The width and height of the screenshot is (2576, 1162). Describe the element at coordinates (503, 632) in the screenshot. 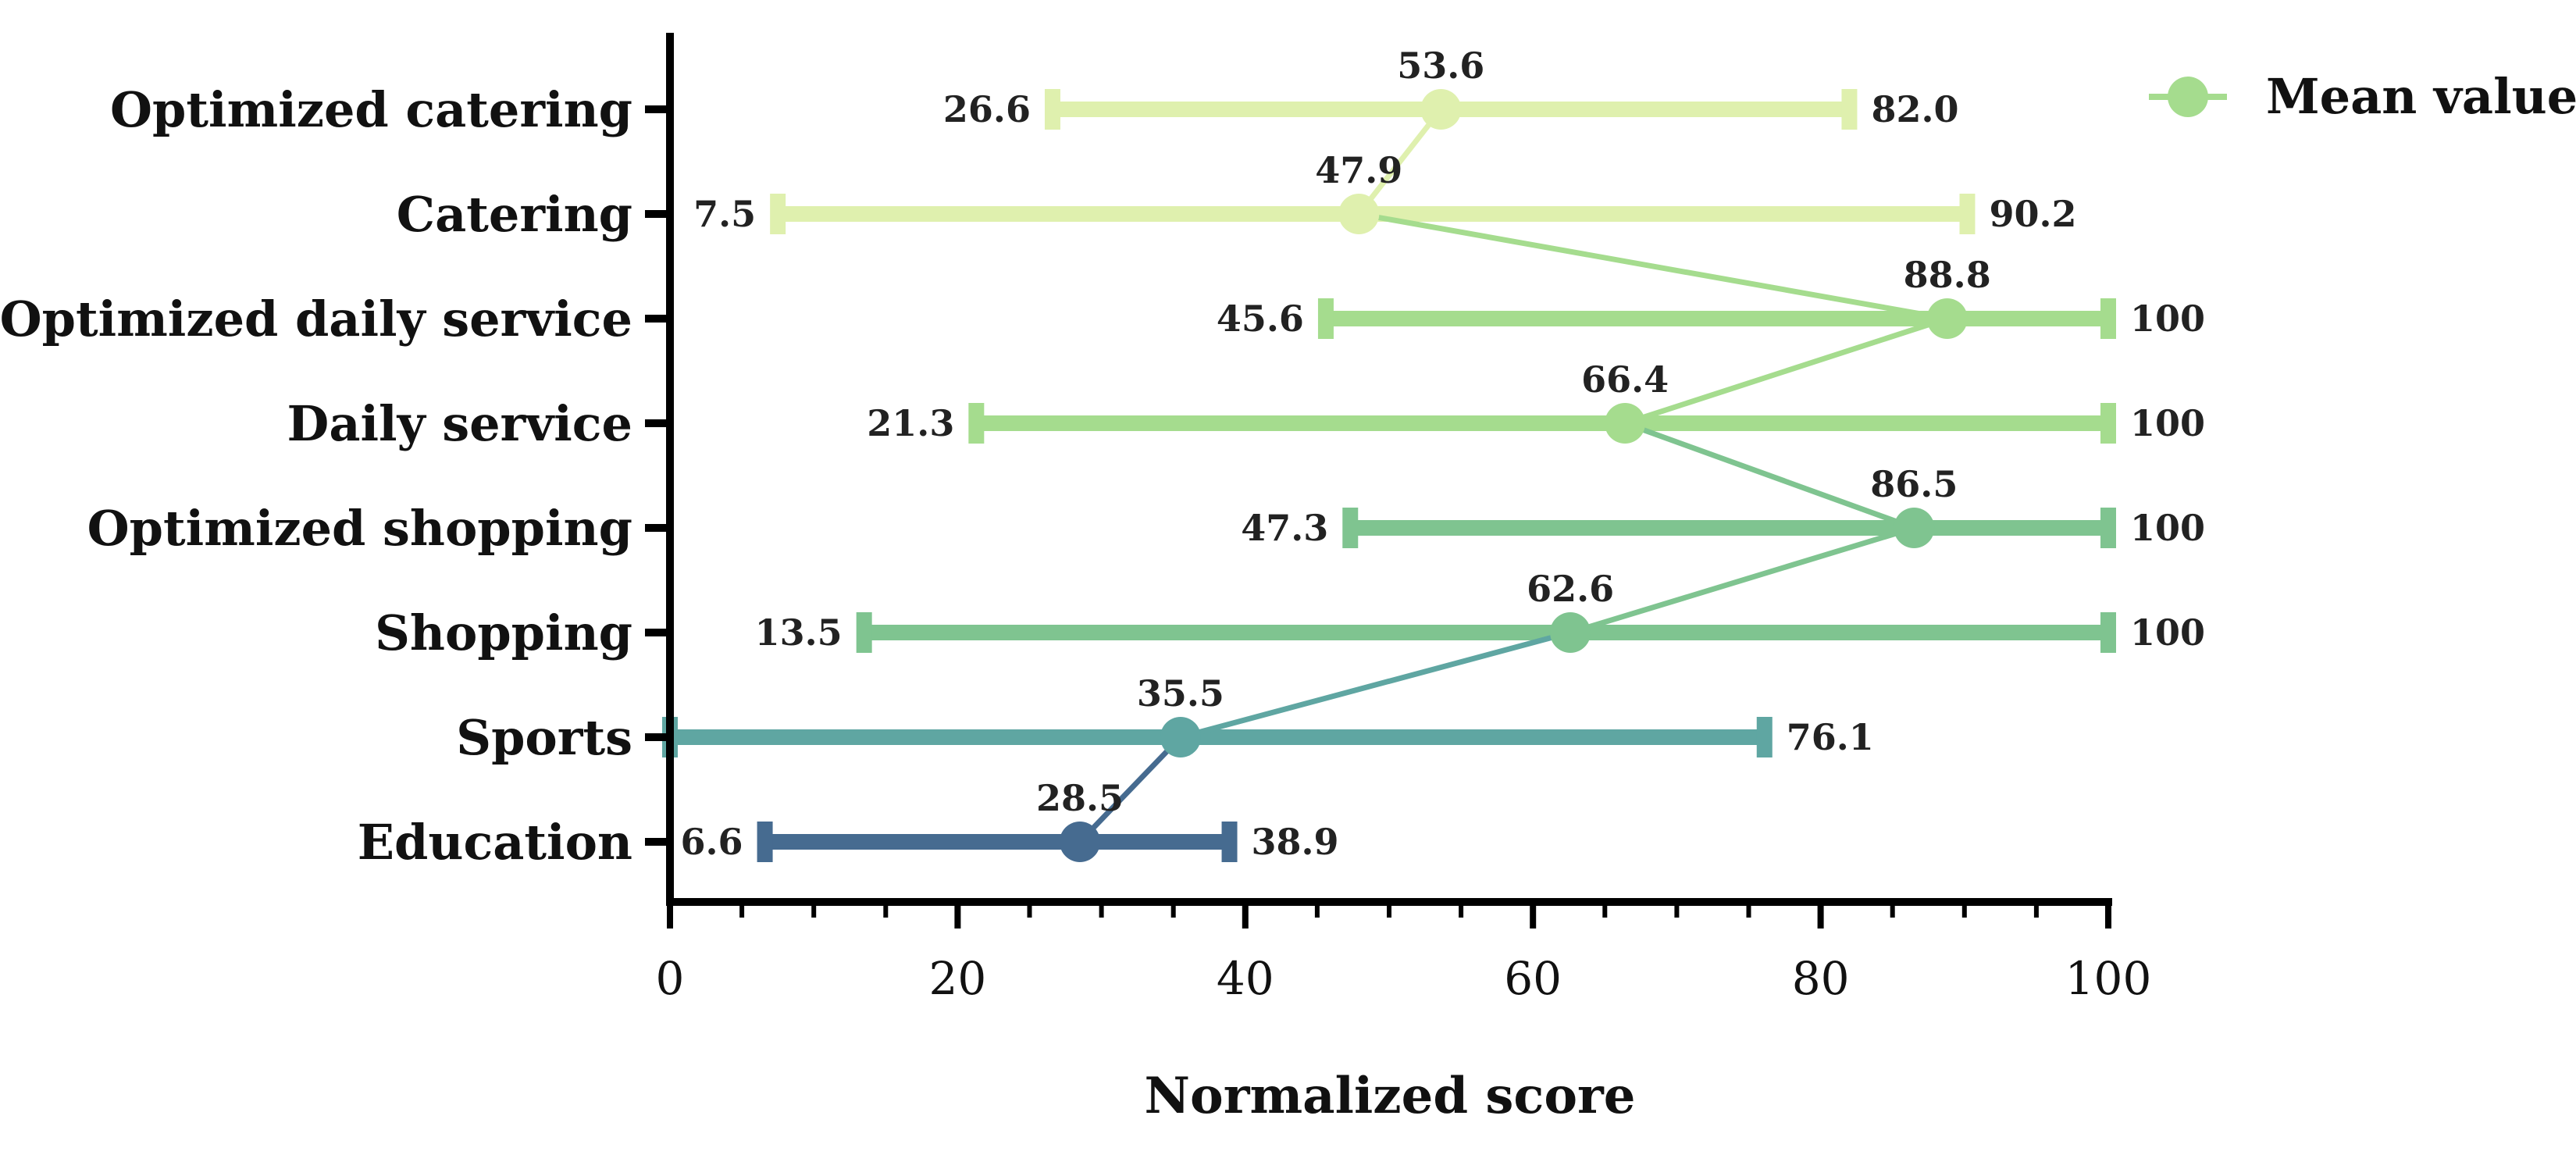

I see `category-label: Shopping` at that location.